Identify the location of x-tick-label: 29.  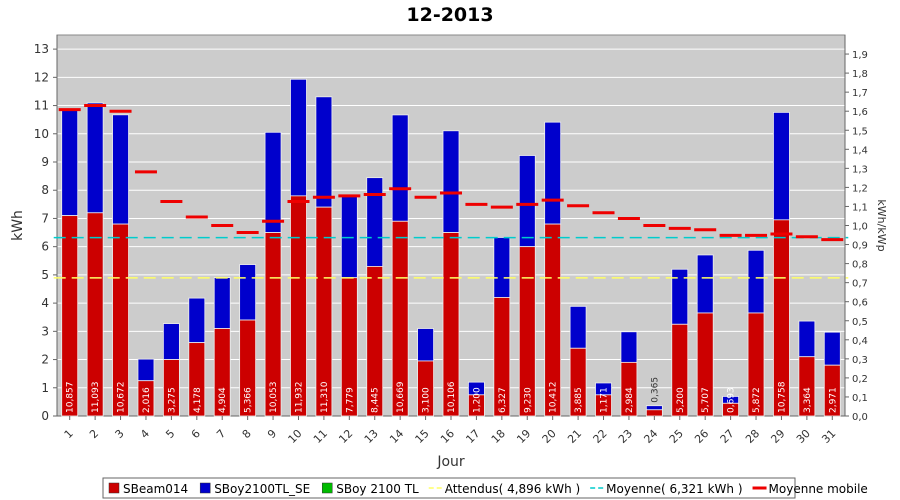
(777, 436).